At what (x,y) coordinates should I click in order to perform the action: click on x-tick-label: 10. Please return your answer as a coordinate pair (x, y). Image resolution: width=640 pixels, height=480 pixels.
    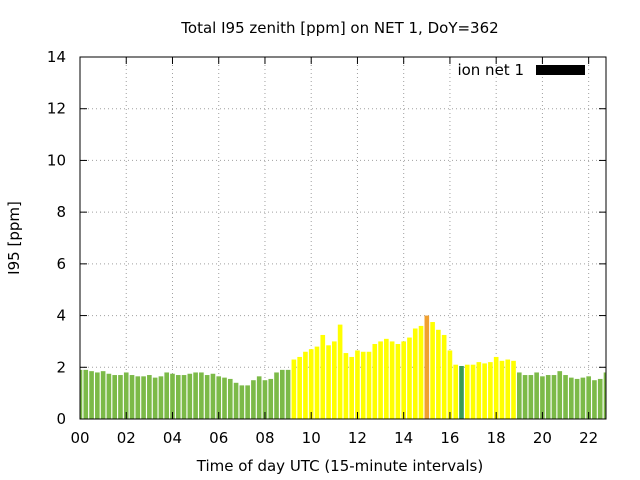
    Looking at the image, I should click on (311, 438).